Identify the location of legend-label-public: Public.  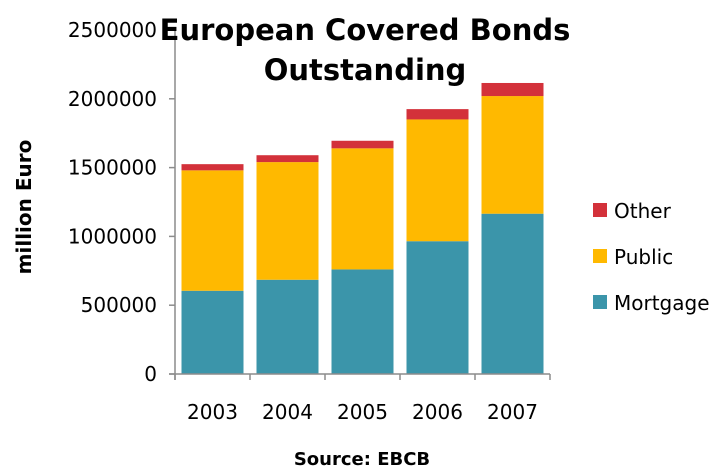
(643, 257).